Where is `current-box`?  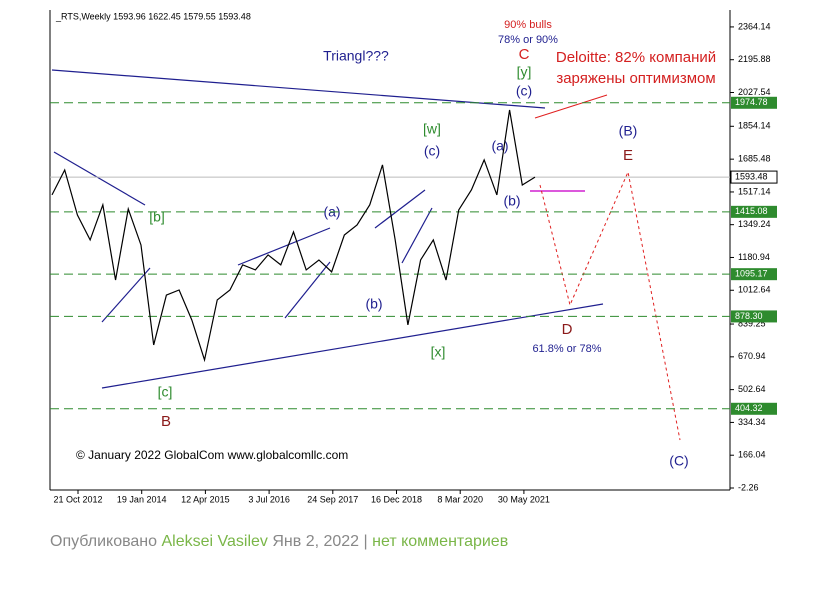 current-box is located at coordinates (754, 177).